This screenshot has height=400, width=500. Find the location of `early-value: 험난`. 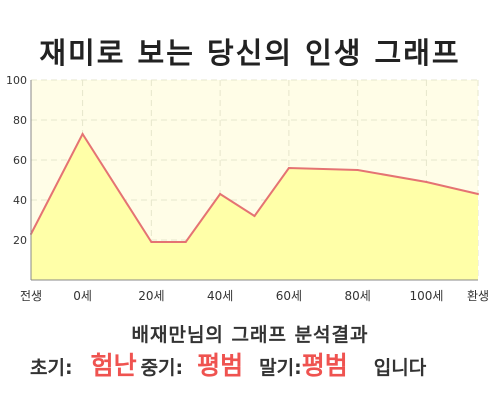

early-value: 험난 is located at coordinates (113, 365).